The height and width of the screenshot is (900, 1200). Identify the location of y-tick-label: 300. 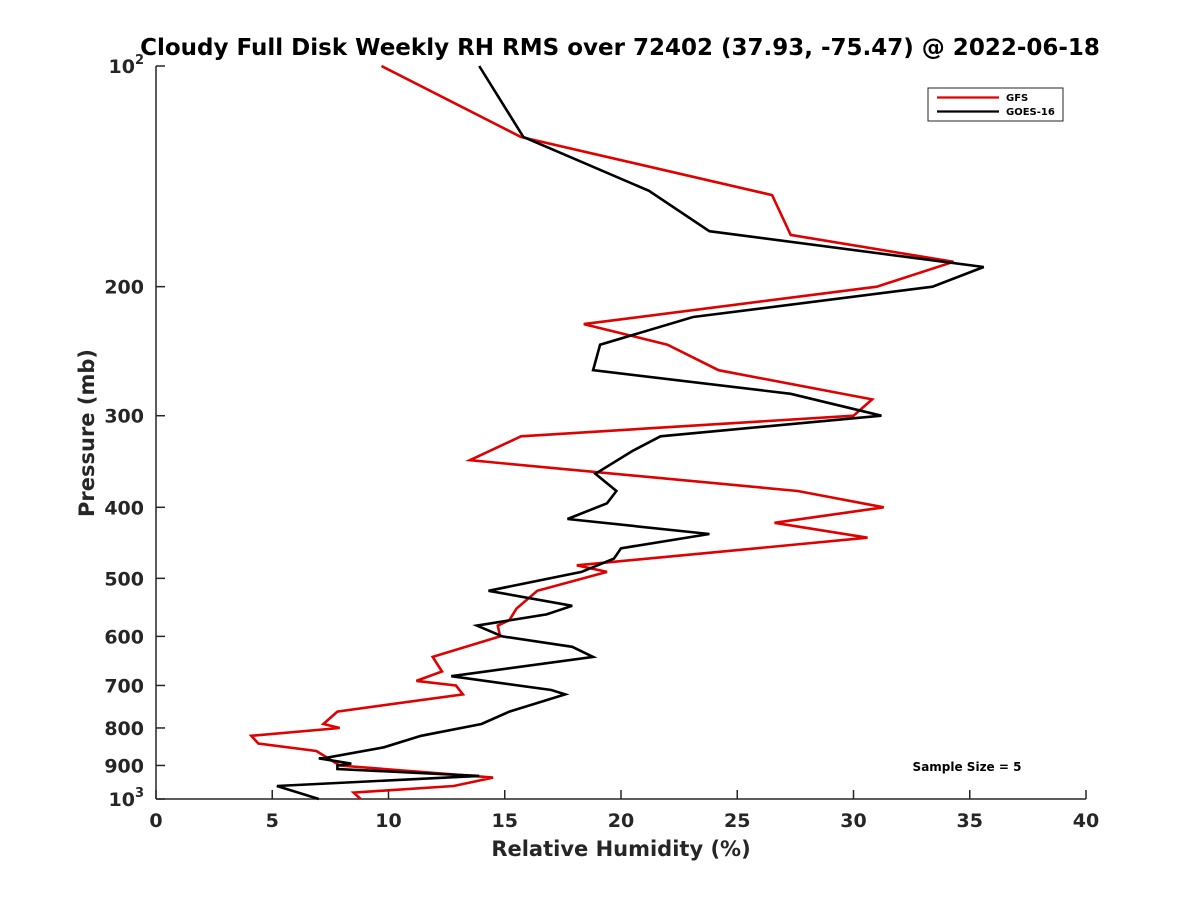
(124, 417).